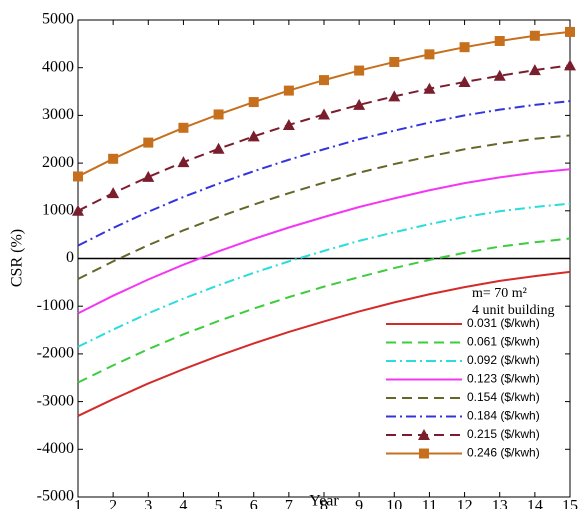  What do you see at coordinates (55, 353) in the screenshot?
I see `y-tick-label: -2000` at bounding box center [55, 353].